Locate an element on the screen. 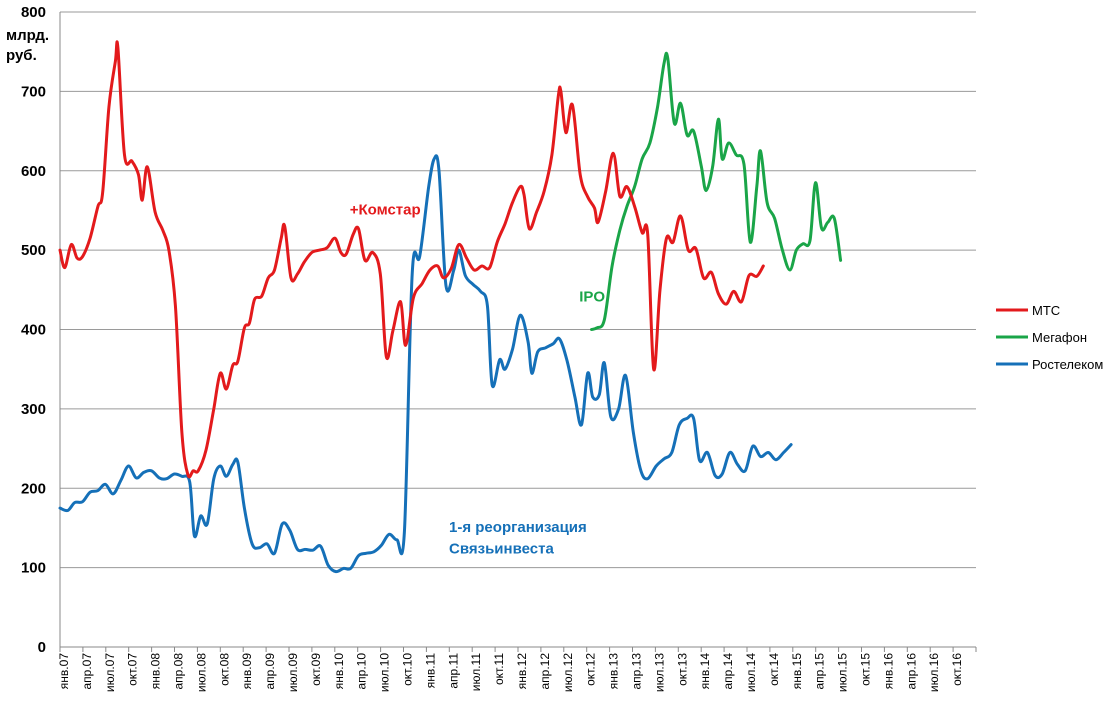  x-tick-label: окт.16 is located at coordinates (957, 669).